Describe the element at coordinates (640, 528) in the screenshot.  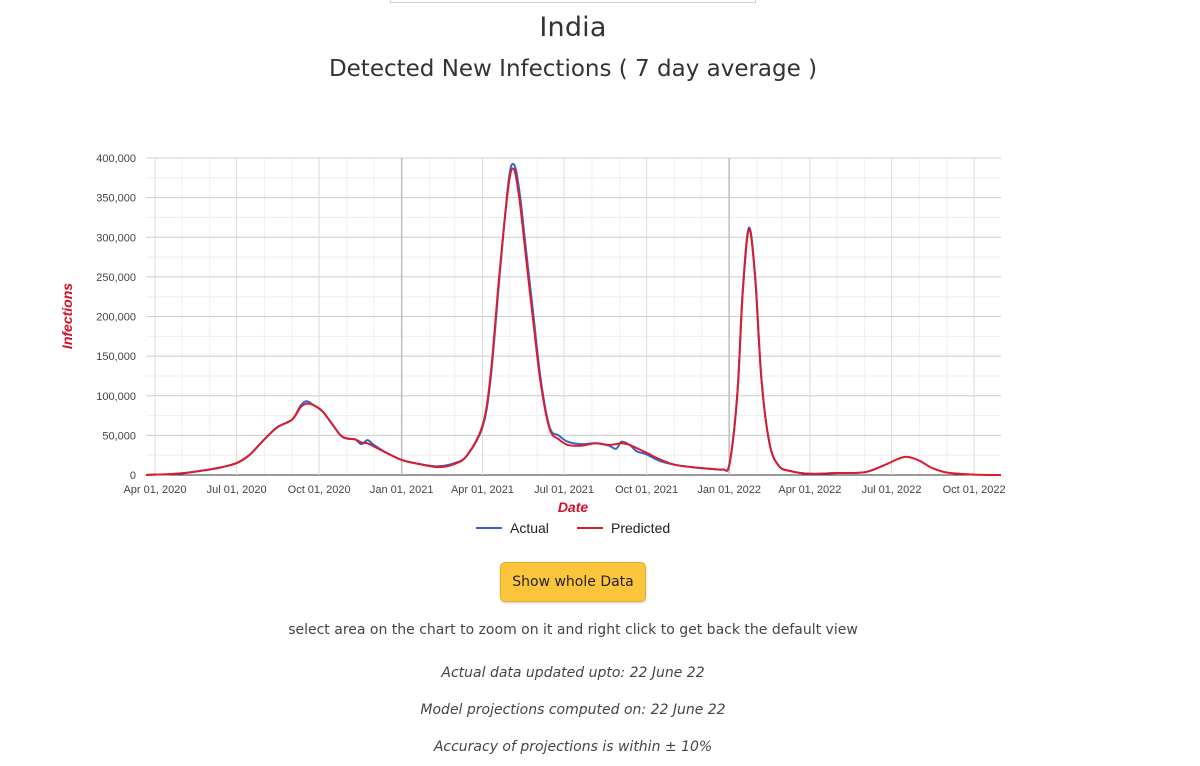
I see `legend-label-predicted: Predicted` at that location.